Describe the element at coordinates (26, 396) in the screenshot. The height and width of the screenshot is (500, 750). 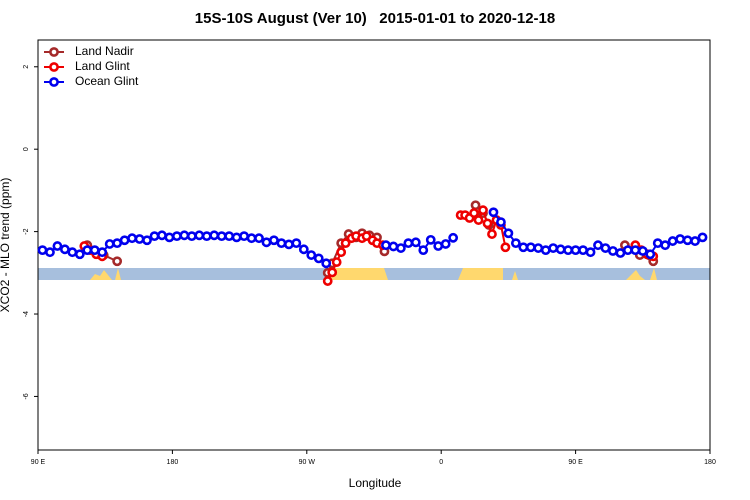
I see `y-tick-label: -6` at that location.